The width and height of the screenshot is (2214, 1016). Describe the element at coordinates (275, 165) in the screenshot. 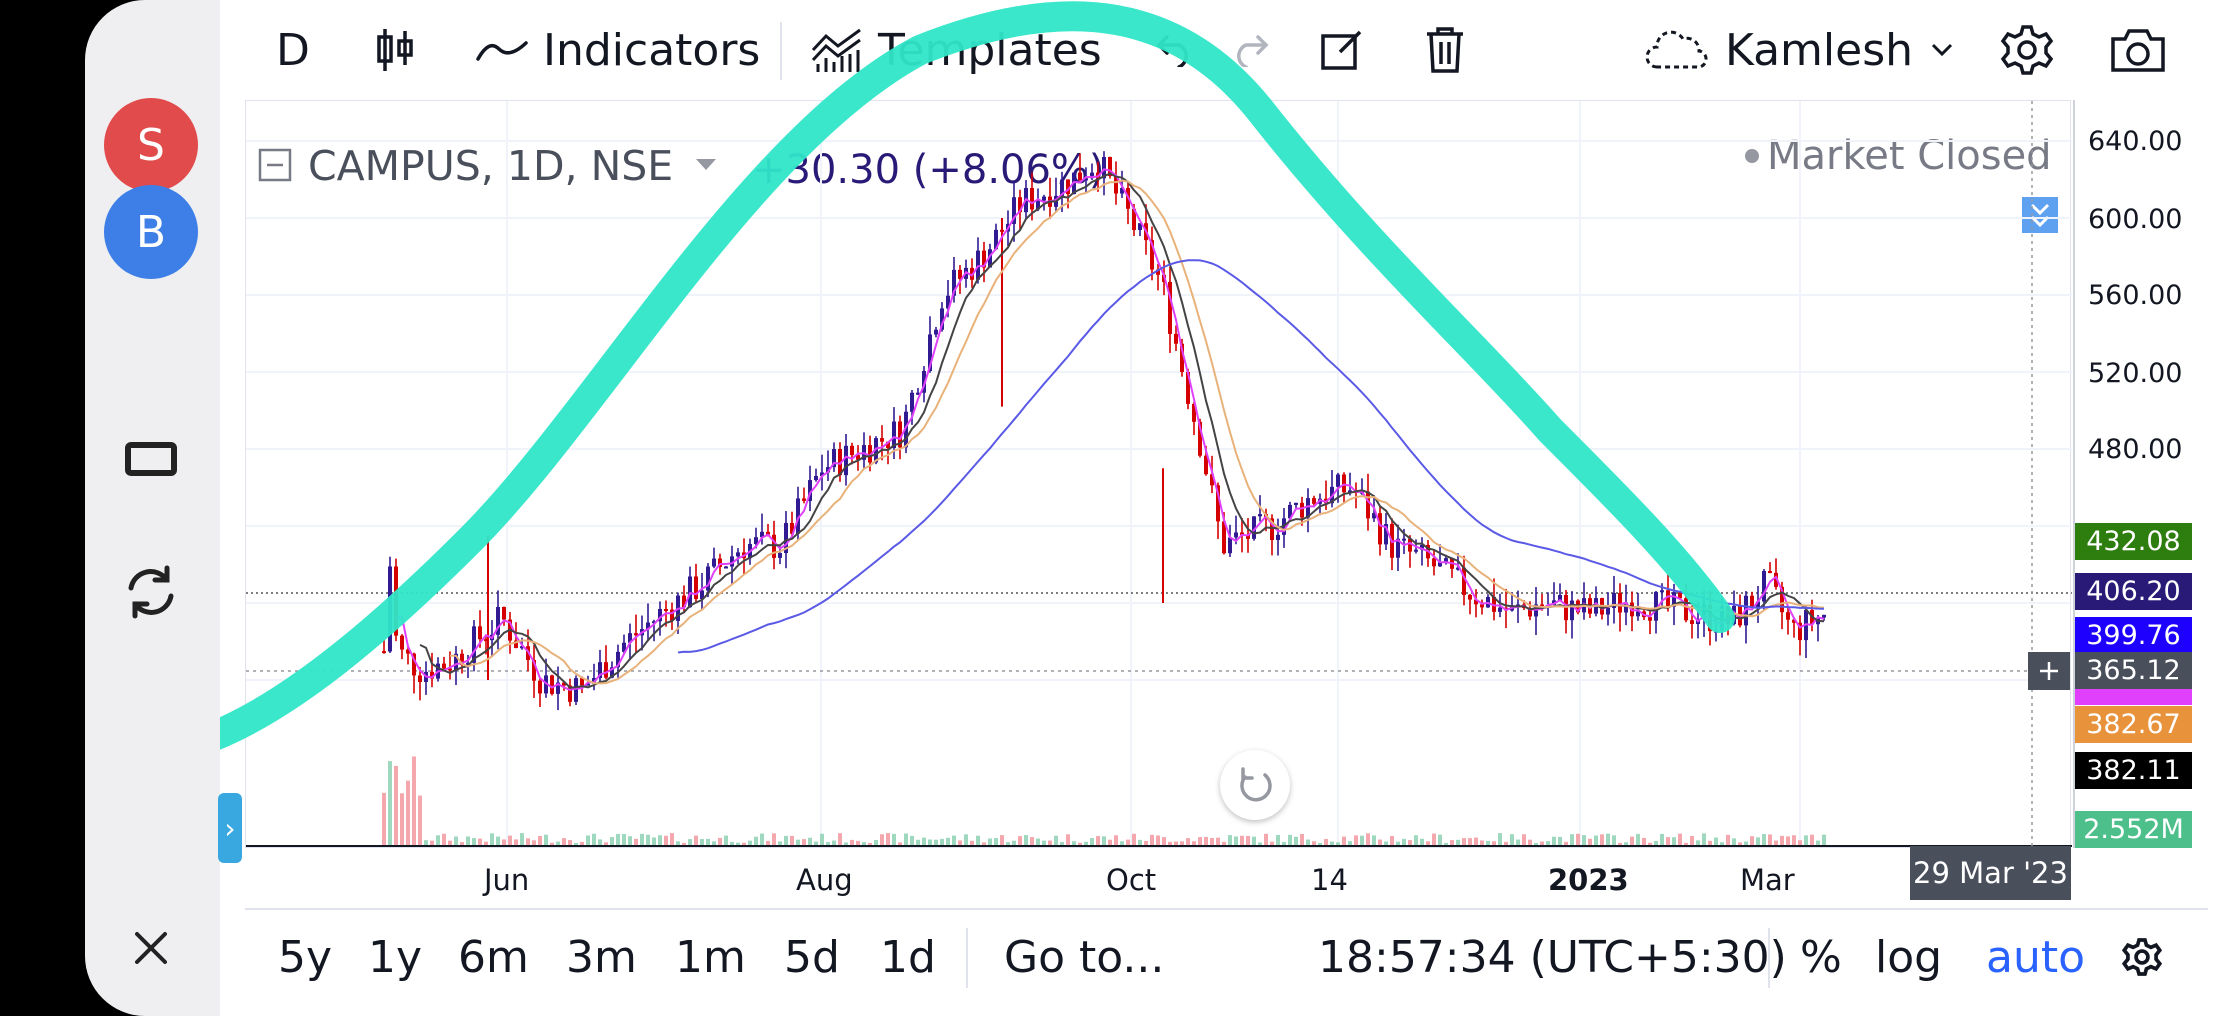

I see `collapse-legend-button` at that location.